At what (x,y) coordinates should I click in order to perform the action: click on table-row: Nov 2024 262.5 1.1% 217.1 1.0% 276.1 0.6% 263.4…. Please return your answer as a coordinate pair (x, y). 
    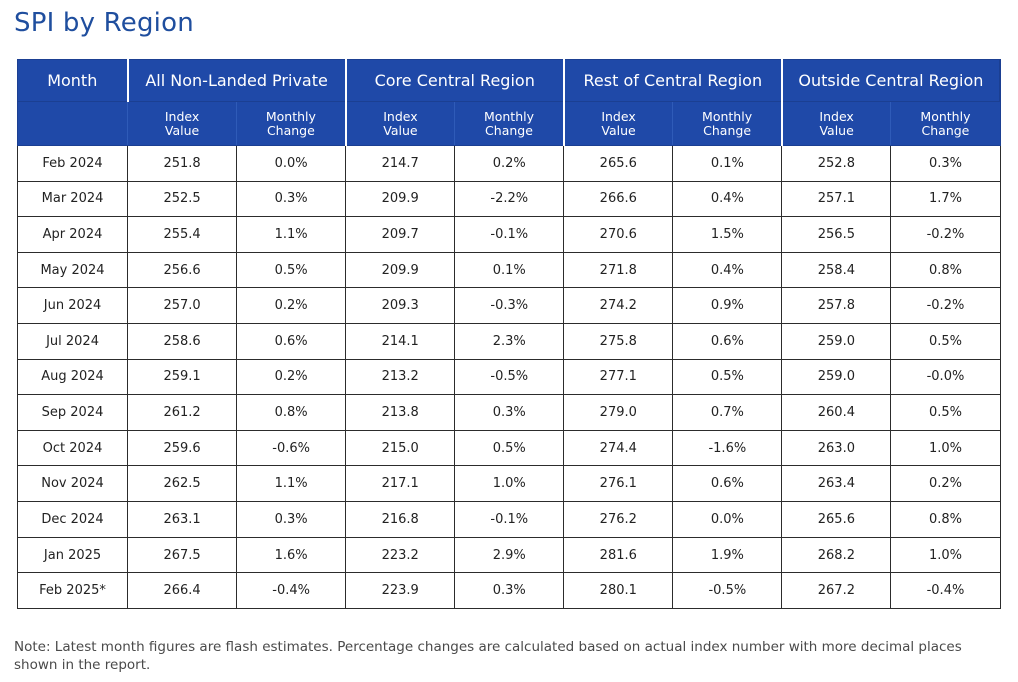
    Looking at the image, I should click on (508, 484).